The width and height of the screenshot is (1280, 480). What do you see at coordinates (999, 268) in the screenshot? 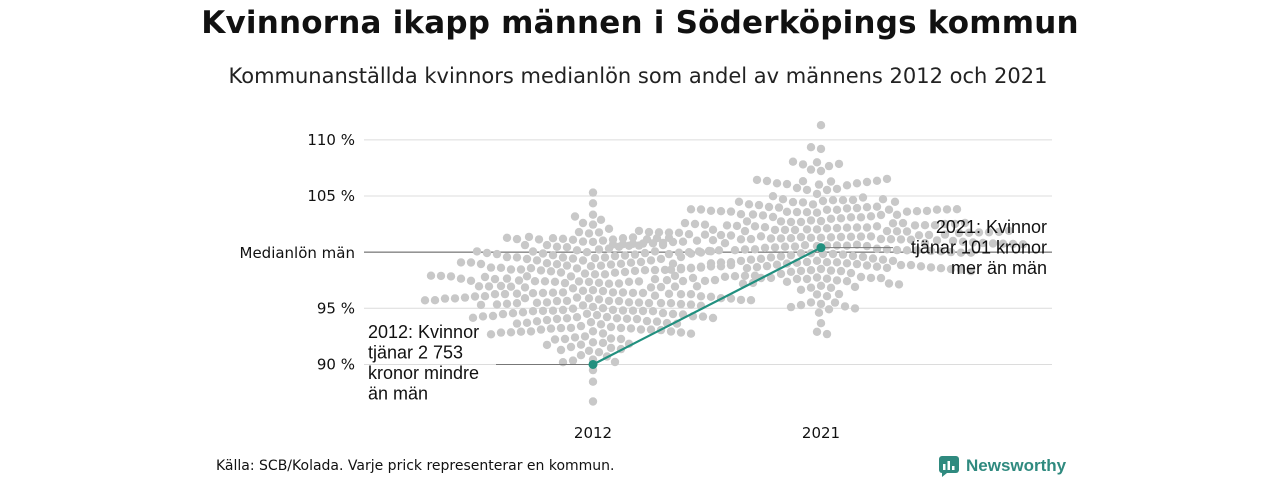
I see `annotation-2021-line: mer än män` at bounding box center [999, 268].